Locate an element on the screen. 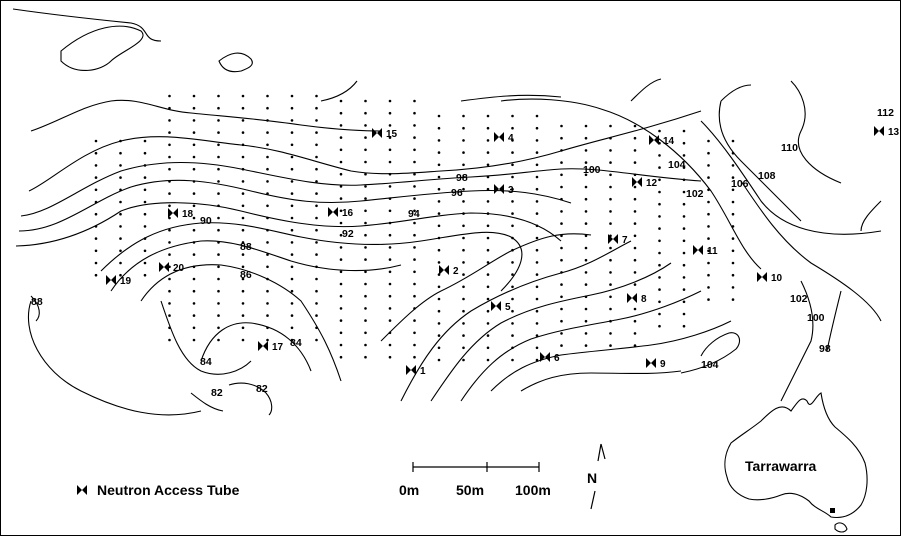 This screenshot has width=901, height=537. contour-label: 96 is located at coordinates (457, 193).